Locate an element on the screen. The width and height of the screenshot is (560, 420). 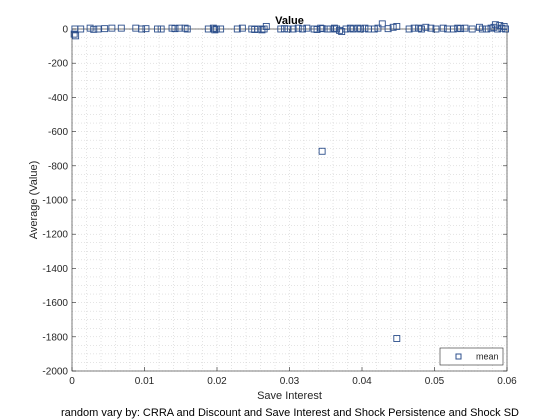
x-tick-label: 0.04 is located at coordinates (362, 381).